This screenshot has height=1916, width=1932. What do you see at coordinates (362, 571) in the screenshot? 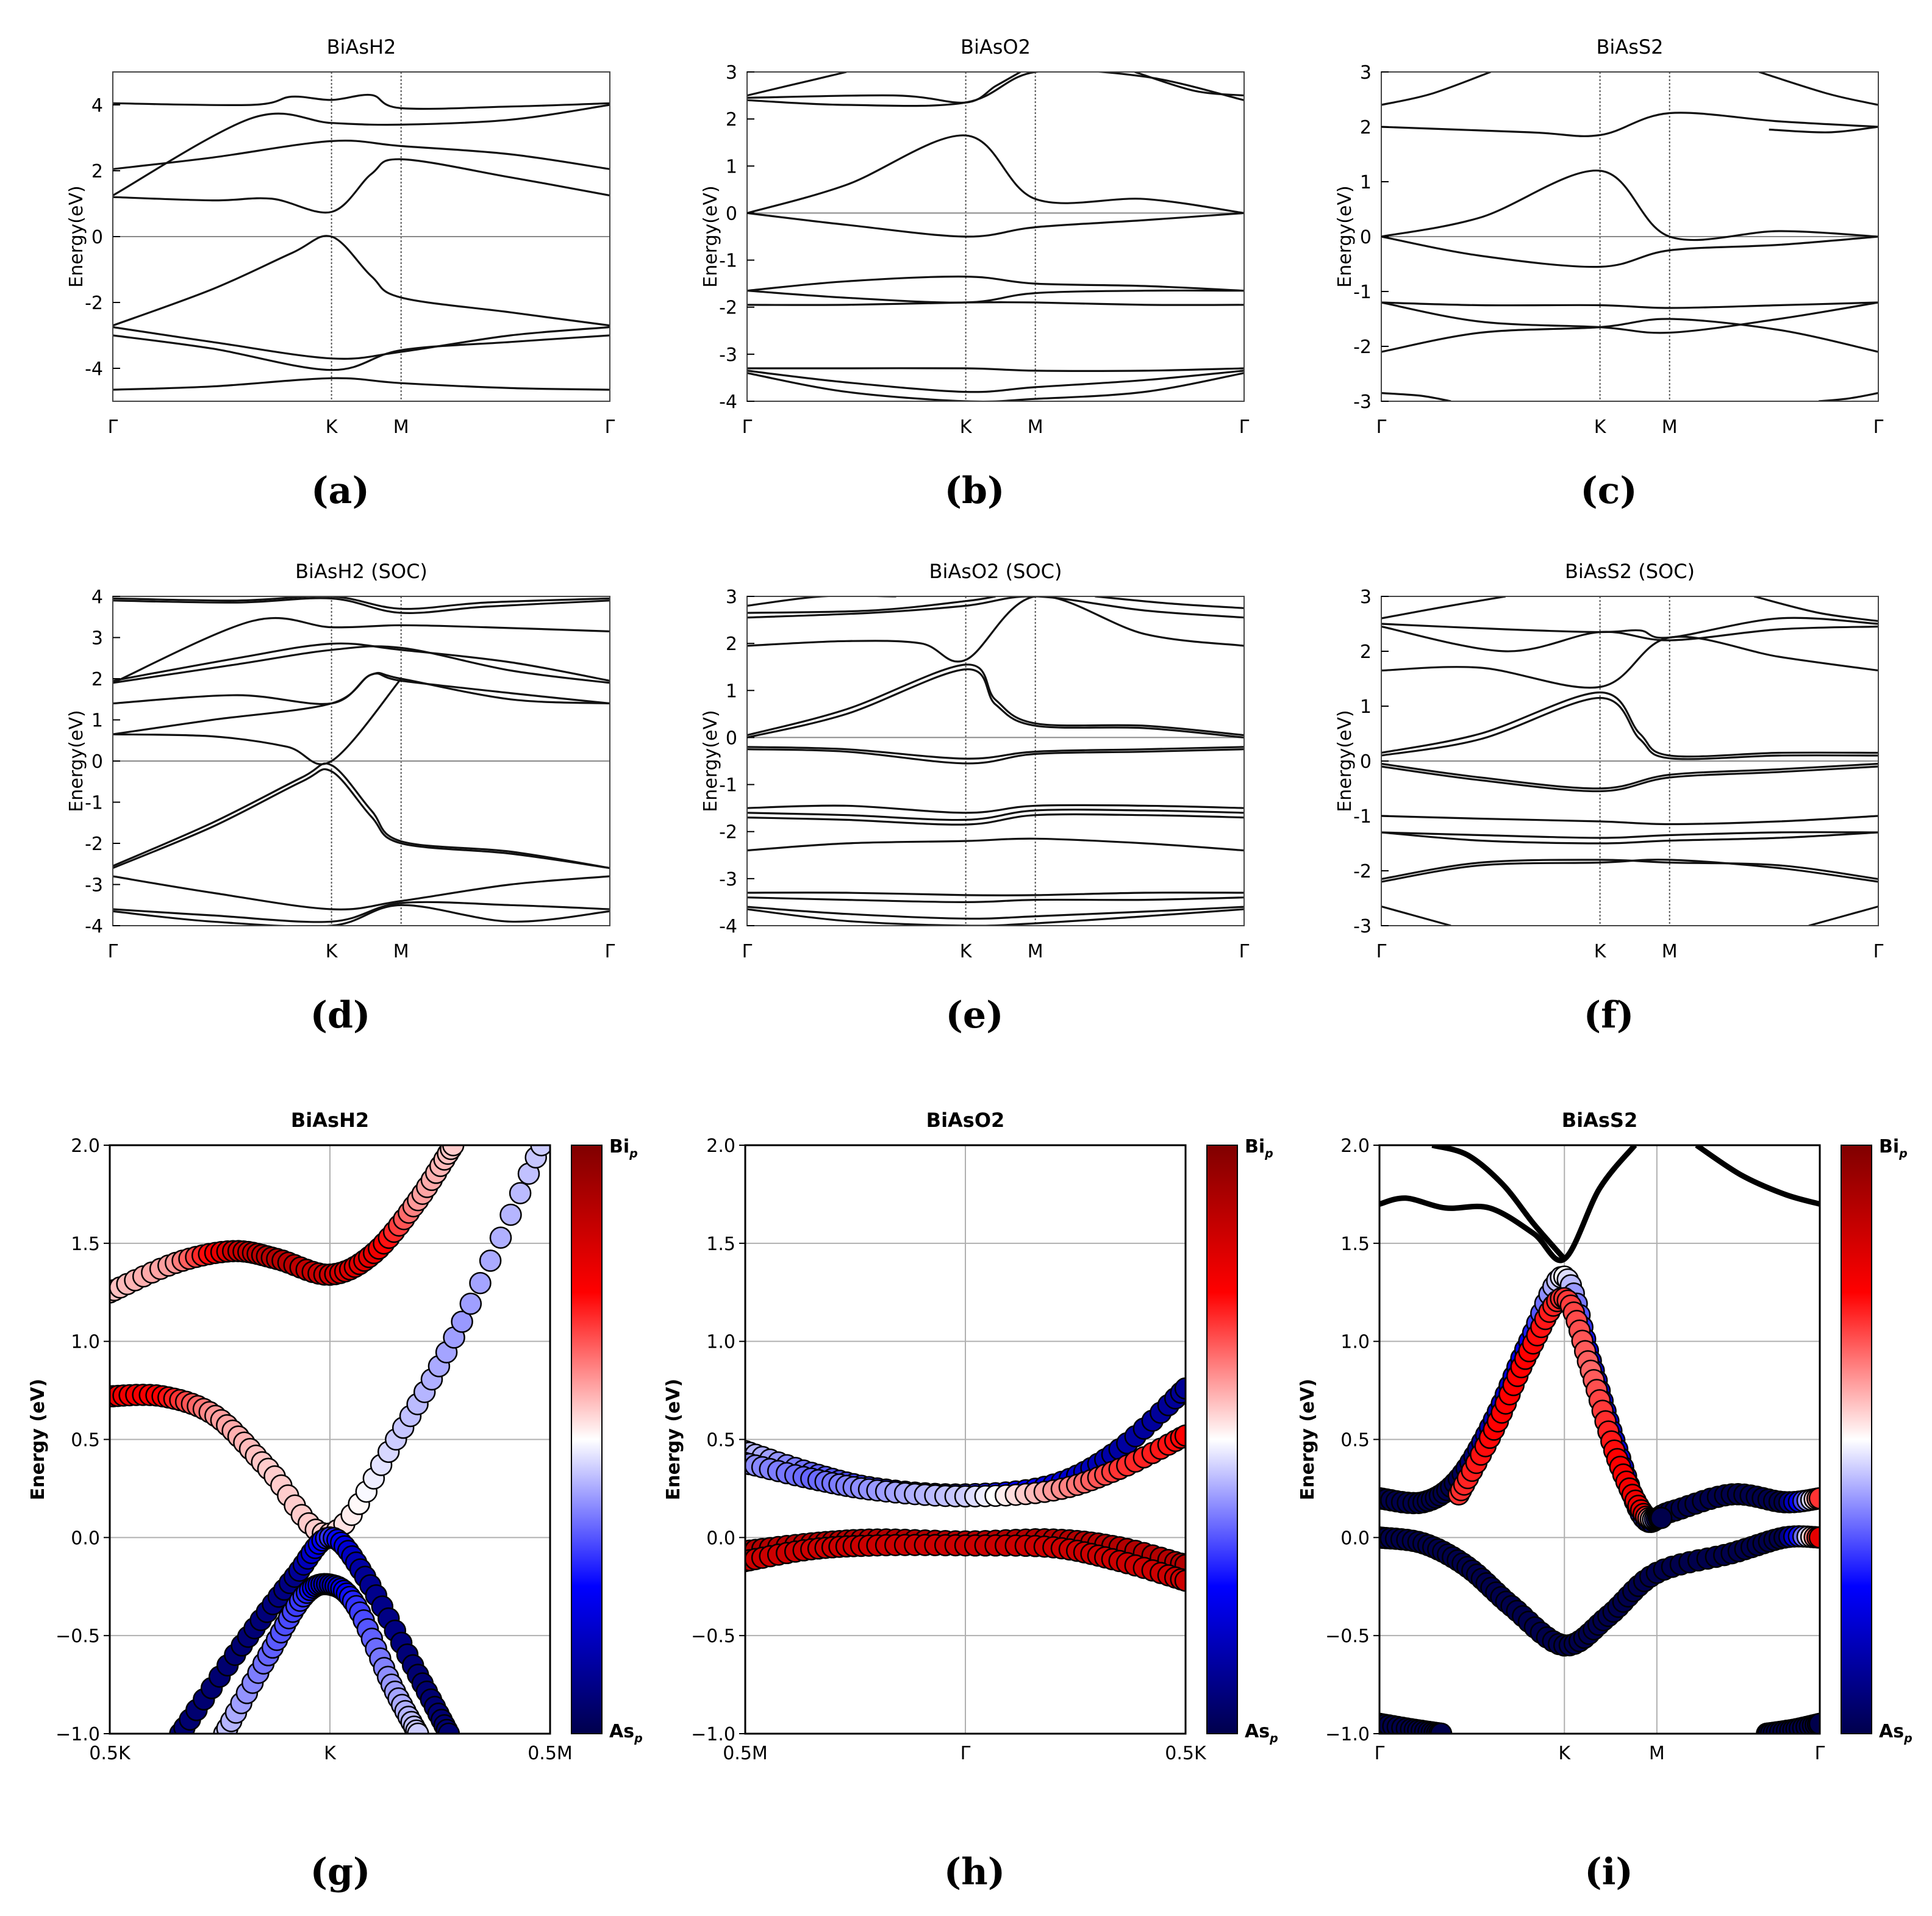
I see `panel-title: BiAsH2 (SOC)` at bounding box center [362, 571].